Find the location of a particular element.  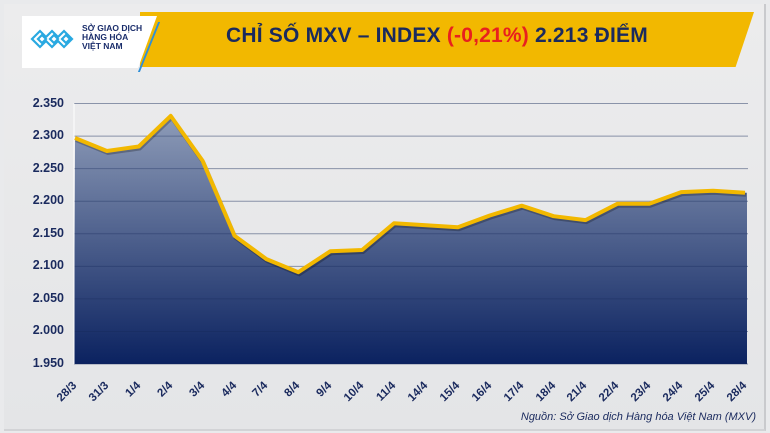

y-tick-label: 2.150 is located at coordinates (48, 232).